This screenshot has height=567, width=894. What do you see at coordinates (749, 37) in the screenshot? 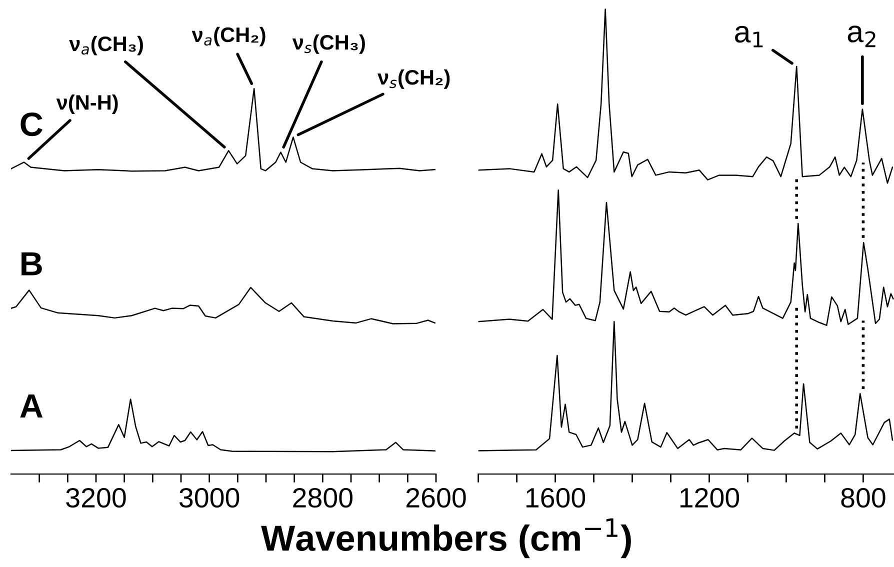
I see `annotation: a$_{1}$` at bounding box center [749, 37].